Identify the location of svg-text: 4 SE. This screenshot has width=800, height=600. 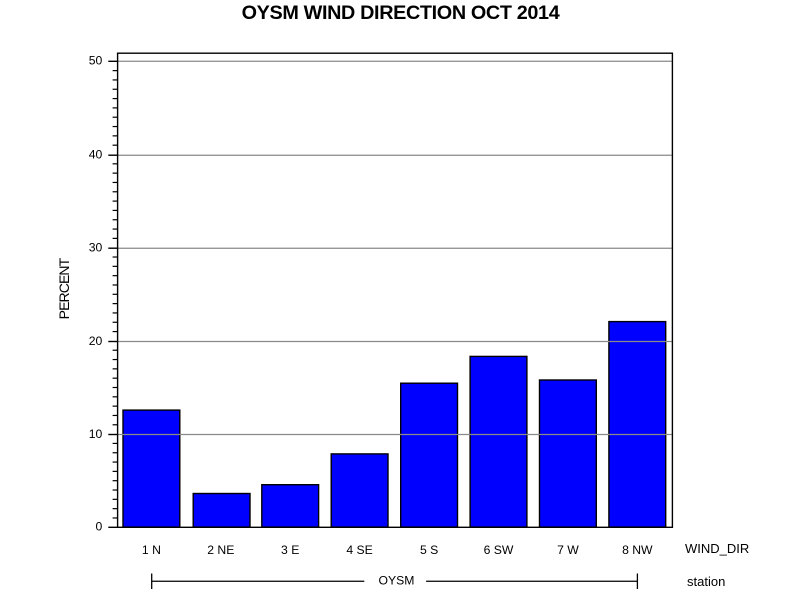
(359, 550).